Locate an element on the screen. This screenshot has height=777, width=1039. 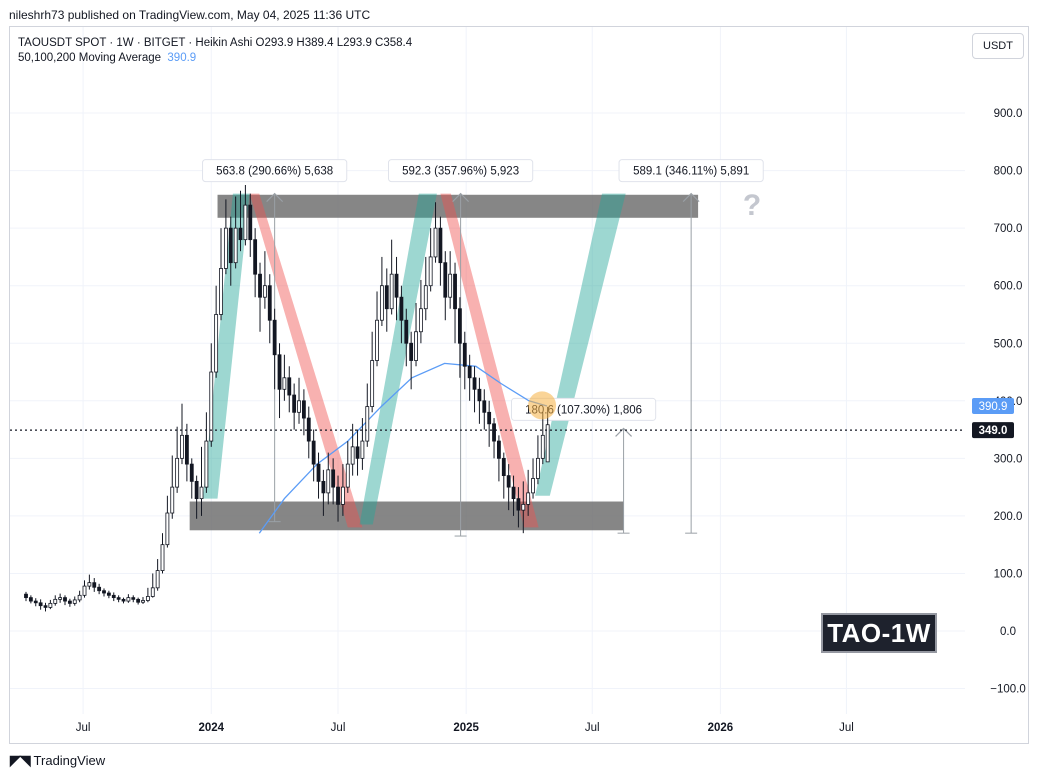
measure-label: 592.3 (357.96%) 5,923 is located at coordinates (460, 172).